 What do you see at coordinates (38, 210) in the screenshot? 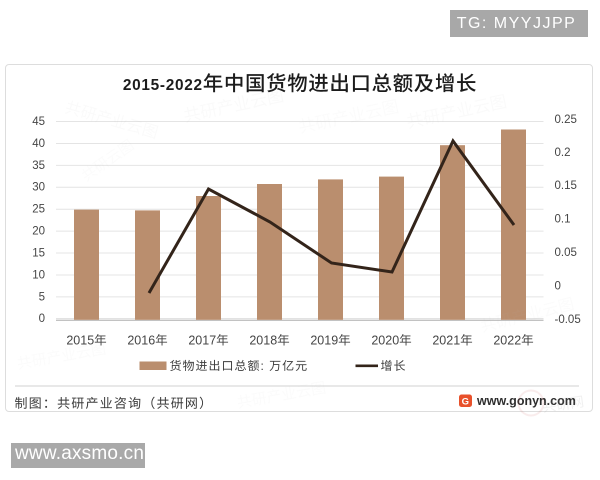
I see `svg-text: 25` at bounding box center [38, 210].